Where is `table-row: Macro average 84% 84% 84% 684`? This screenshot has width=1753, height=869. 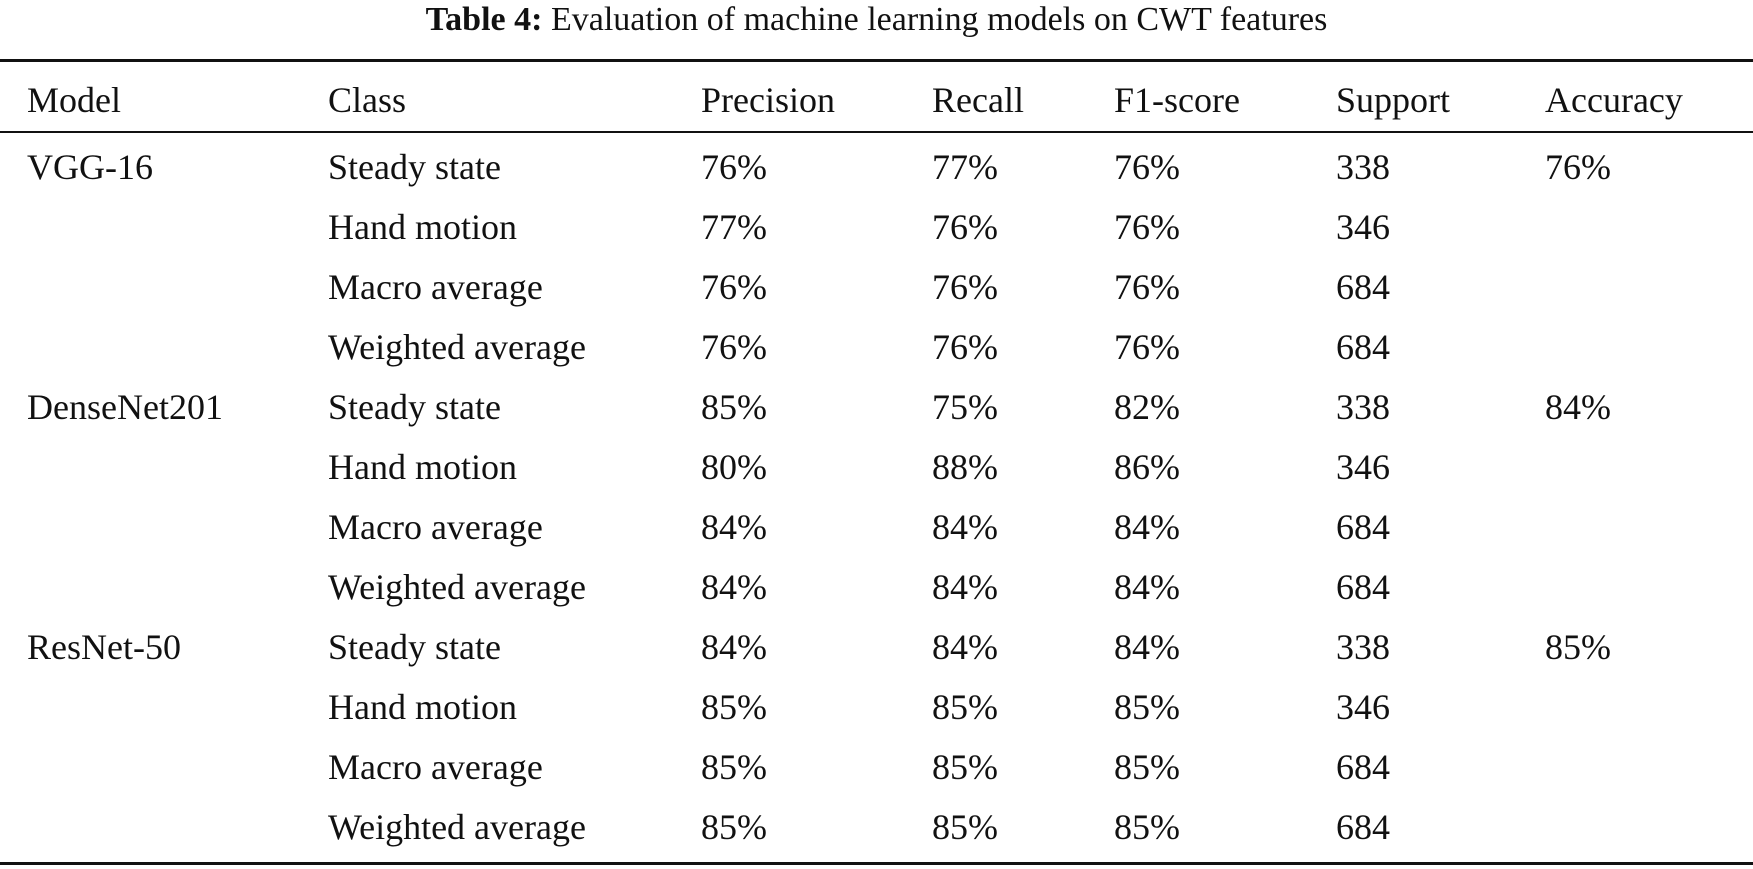
table-row: Macro average 84% 84% 84% 684 is located at coordinates (876, 527).